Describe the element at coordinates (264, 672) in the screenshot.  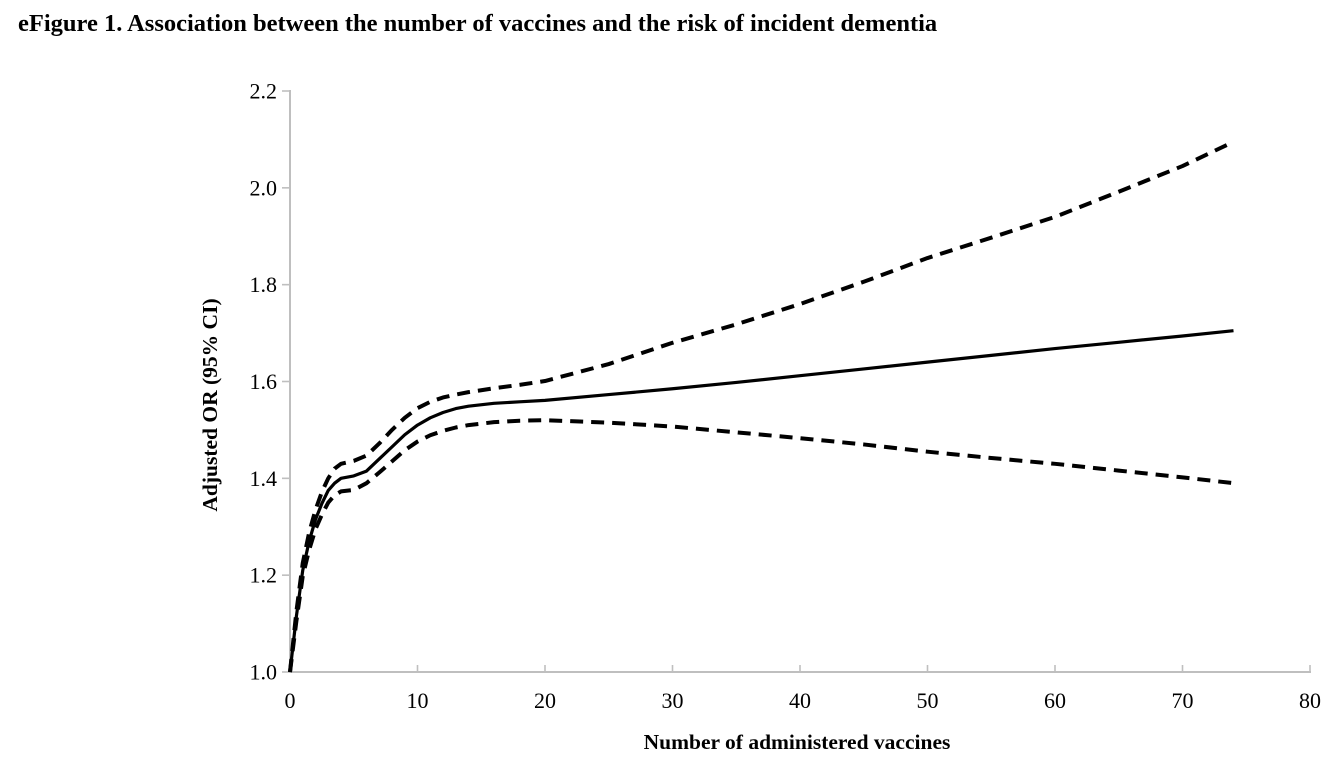
I see `y-tick-label: 1.0` at that location.